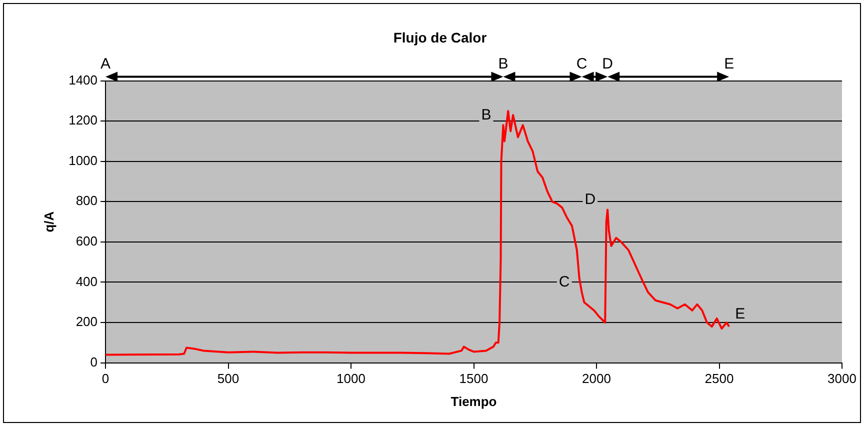 The height and width of the screenshot is (428, 868). I want to click on x-tick-label: 2500, so click(719, 378).